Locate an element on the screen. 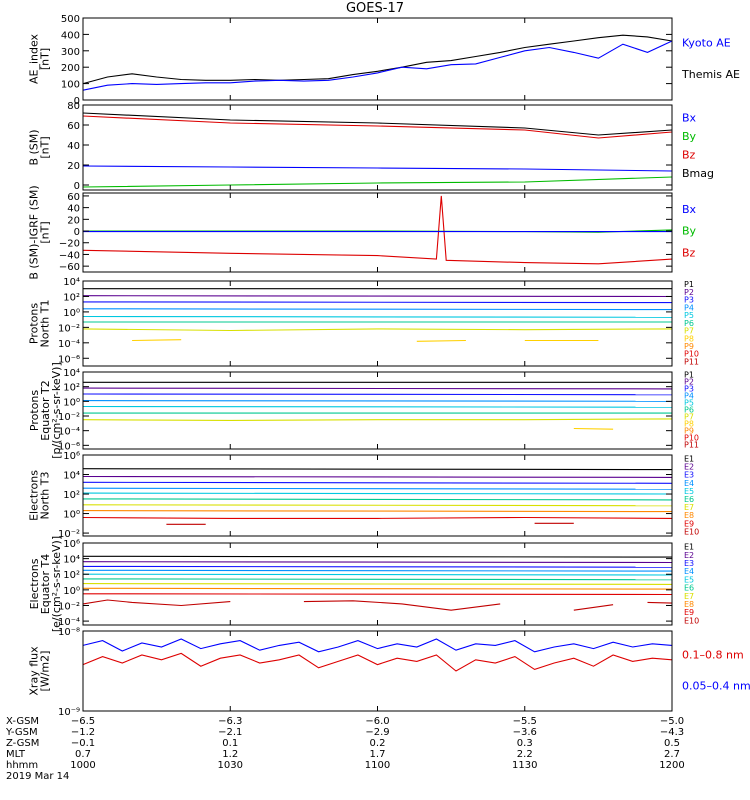 The width and height of the screenshot is (750, 800). legend-label: E2 is located at coordinates (689, 555).